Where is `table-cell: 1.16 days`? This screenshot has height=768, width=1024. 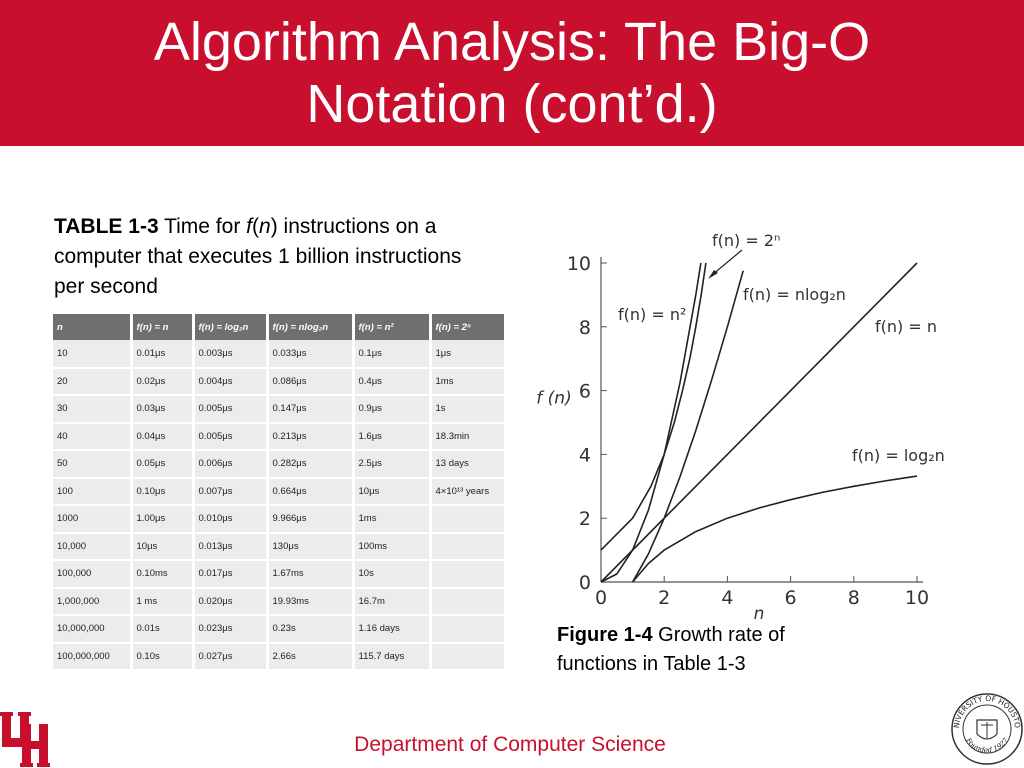
table-cell: 1.16 days is located at coordinates (392, 629).